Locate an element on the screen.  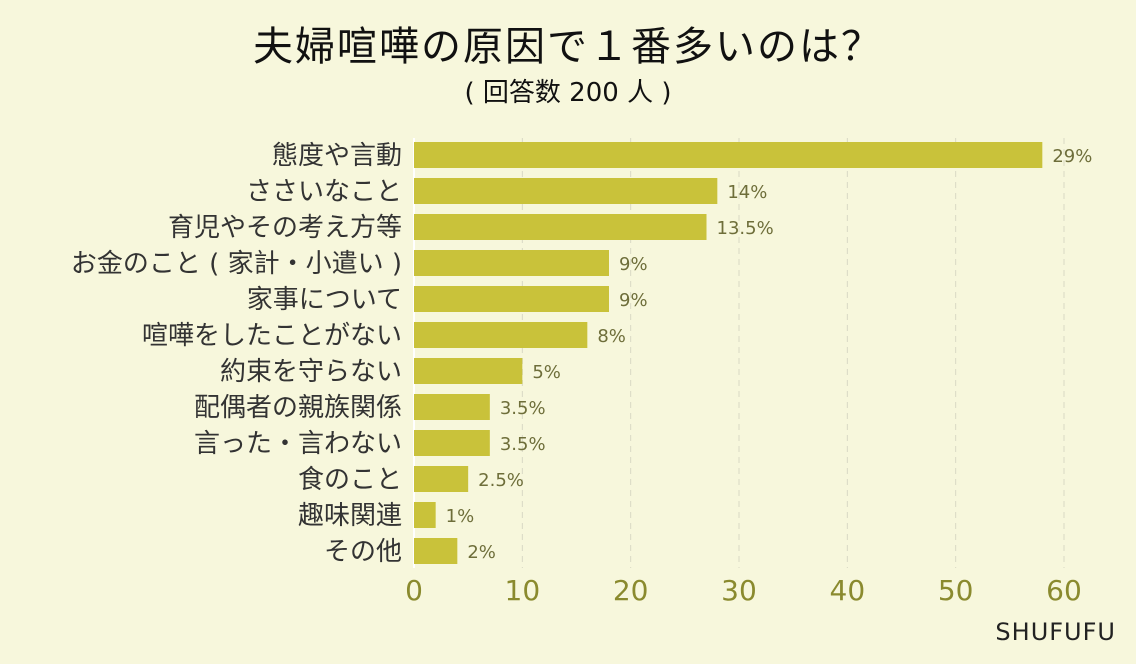
data-label: 14% is located at coordinates (747, 192).